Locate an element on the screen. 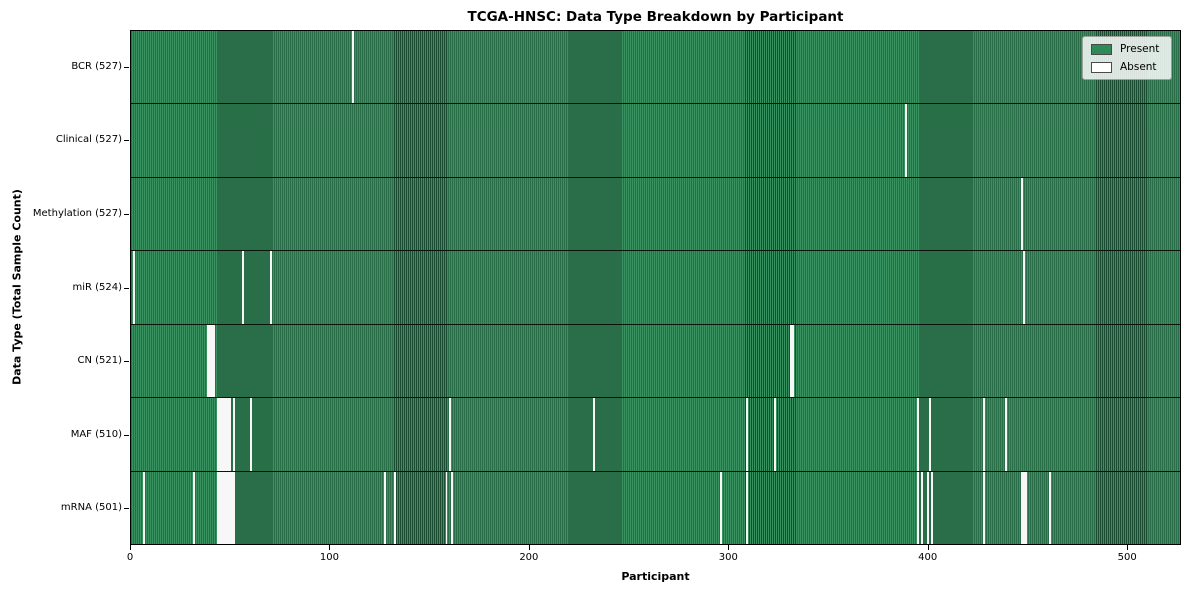 This screenshot has height=600, width=1200. present-swatch-icon is located at coordinates (1101, 49).